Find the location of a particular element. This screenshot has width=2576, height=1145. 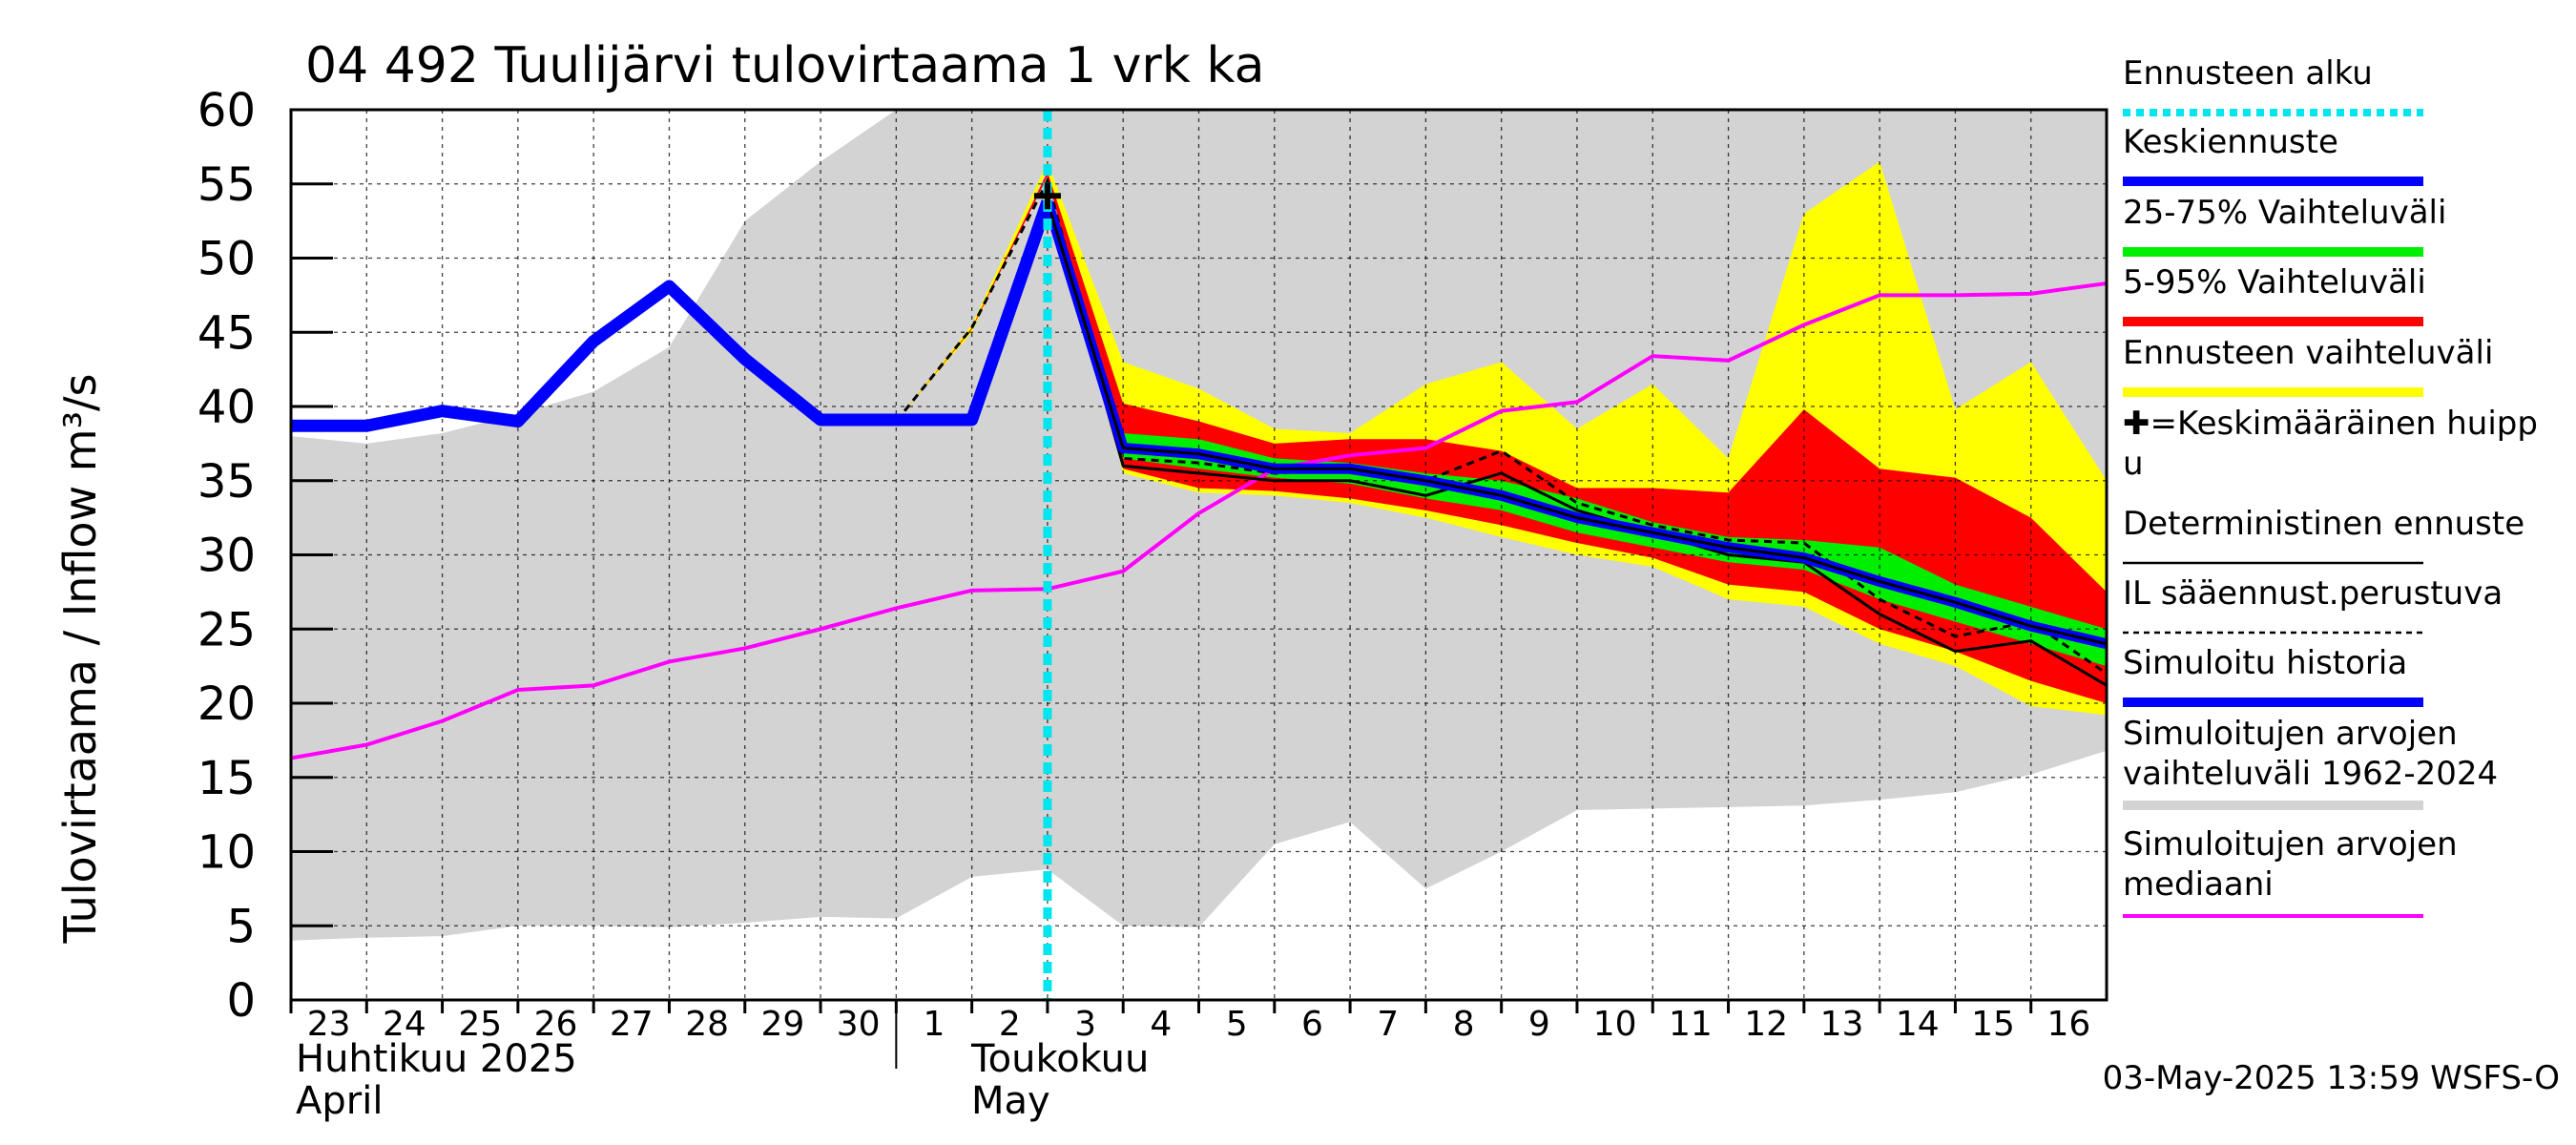

y-tick-label: 10 is located at coordinates (226, 853).